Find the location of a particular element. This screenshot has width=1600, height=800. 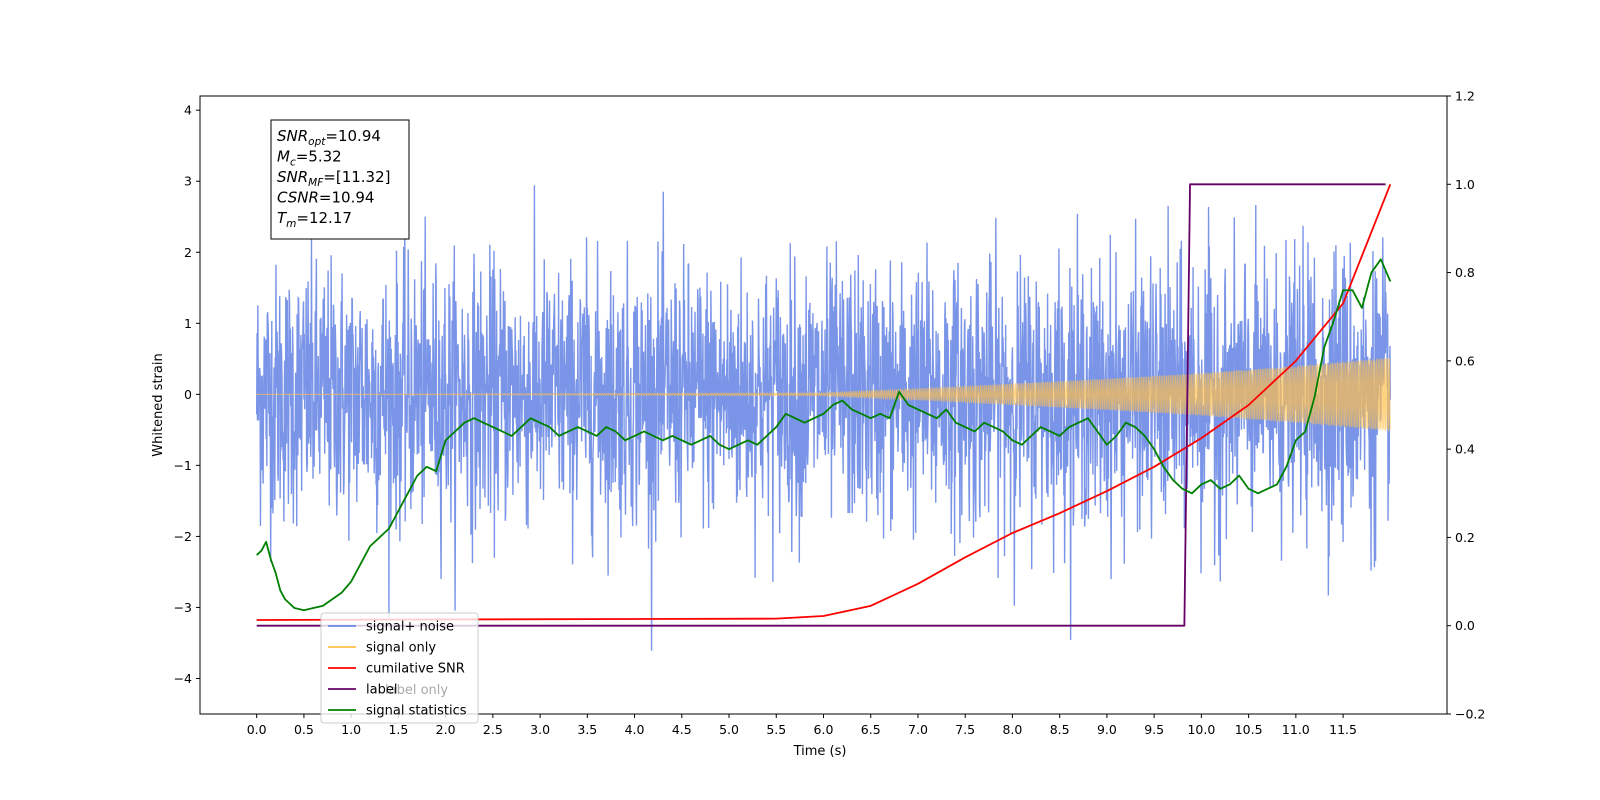

x-tick-label: 0.0 is located at coordinates (257, 729).